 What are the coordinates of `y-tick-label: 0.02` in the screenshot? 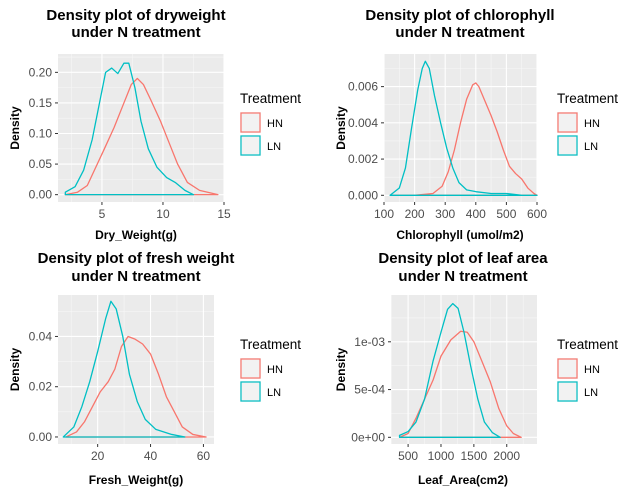 It's located at (41, 387).